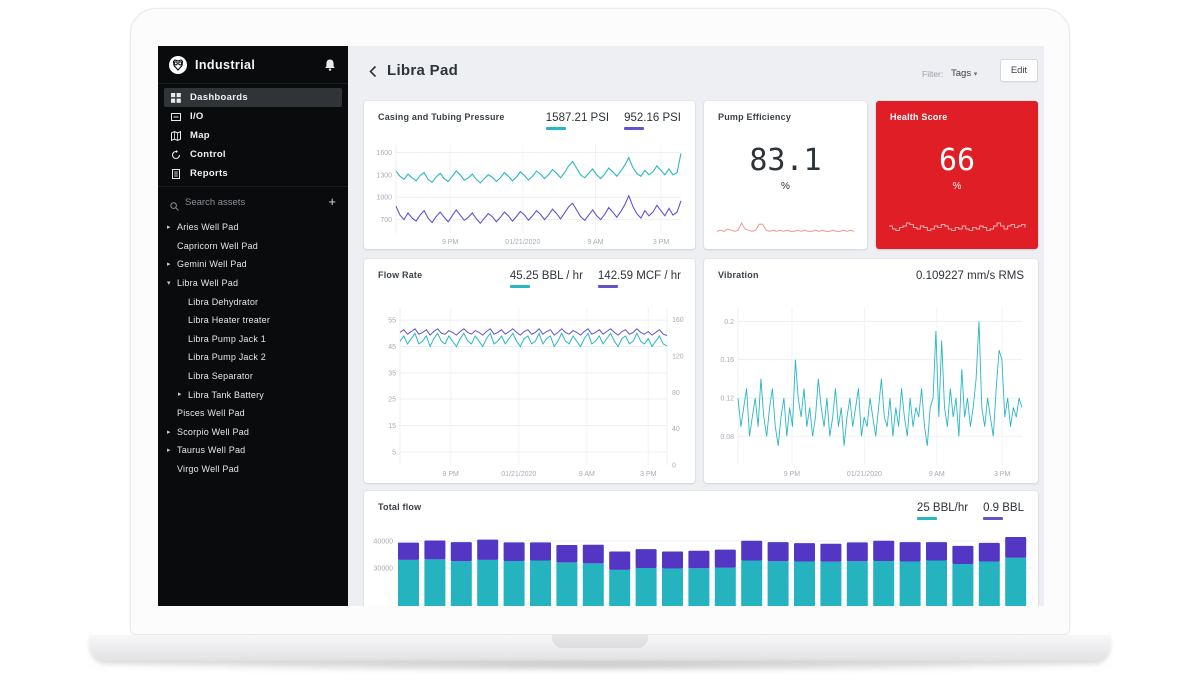  Describe the element at coordinates (423, 70) in the screenshot. I see `page-title: Libra Pad` at that location.